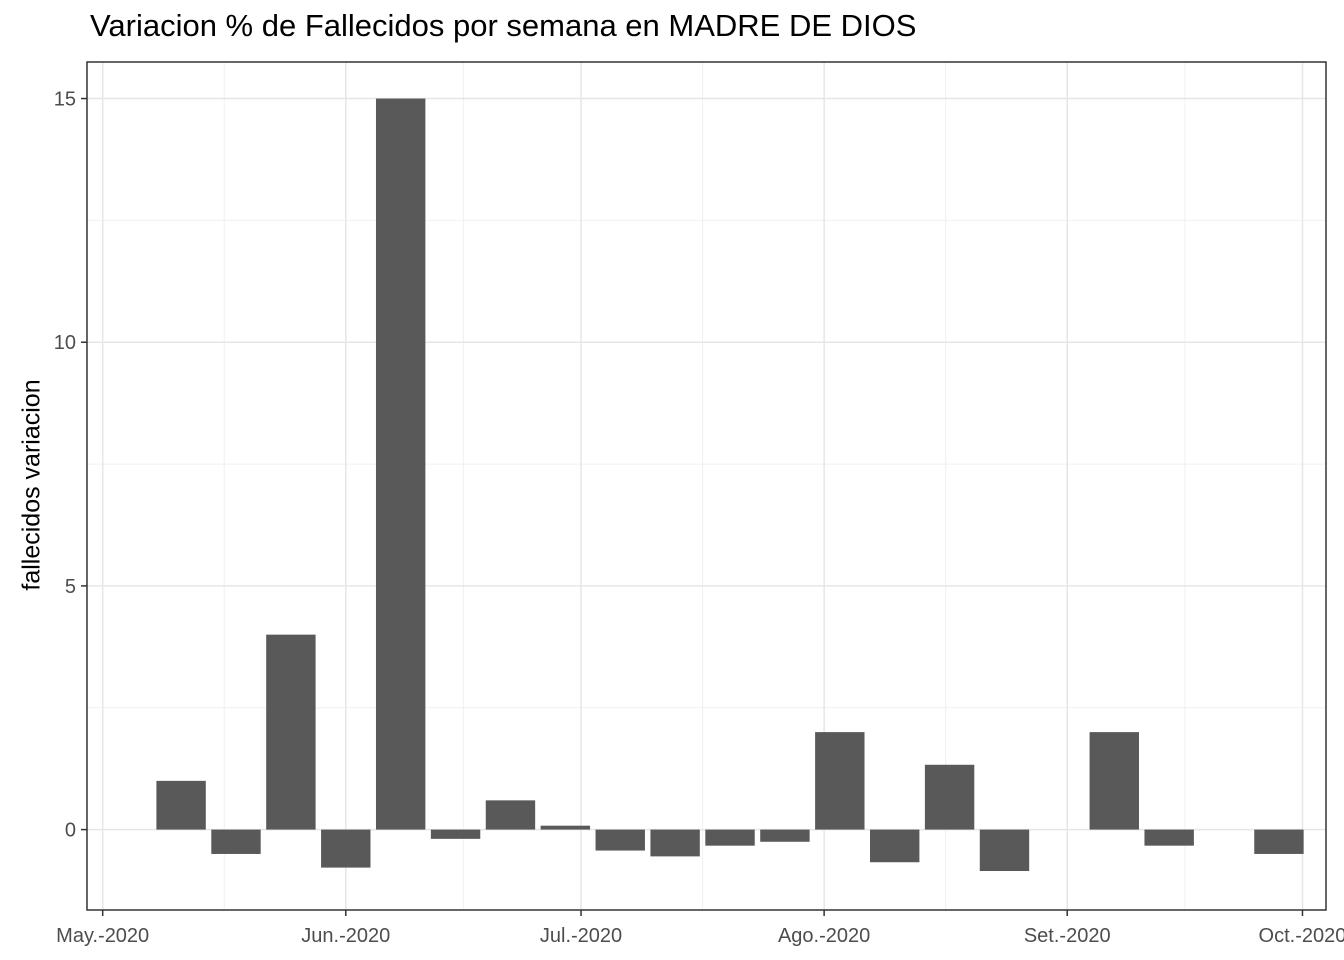  Describe the element at coordinates (70, 831) in the screenshot. I see `y-tick-label: 0` at that location.